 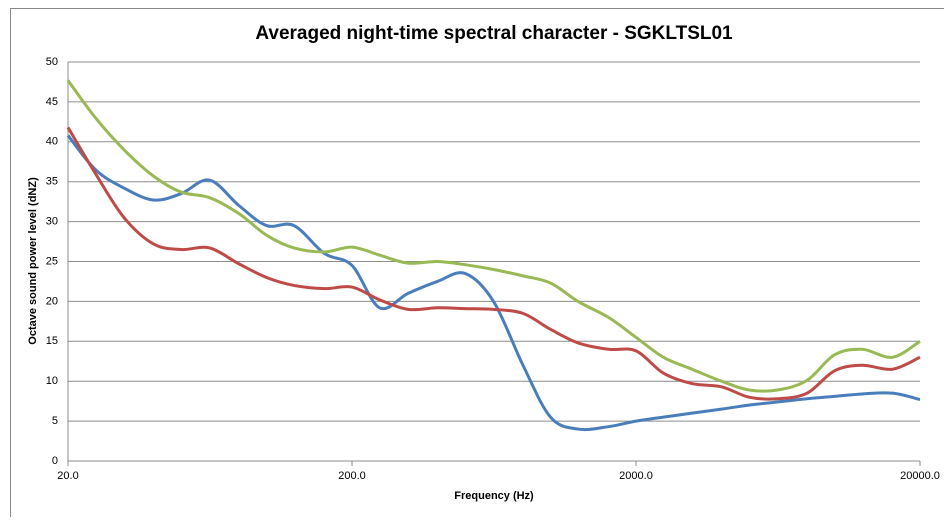 What do you see at coordinates (52, 301) in the screenshot?
I see `y-tick-label: 20` at bounding box center [52, 301].